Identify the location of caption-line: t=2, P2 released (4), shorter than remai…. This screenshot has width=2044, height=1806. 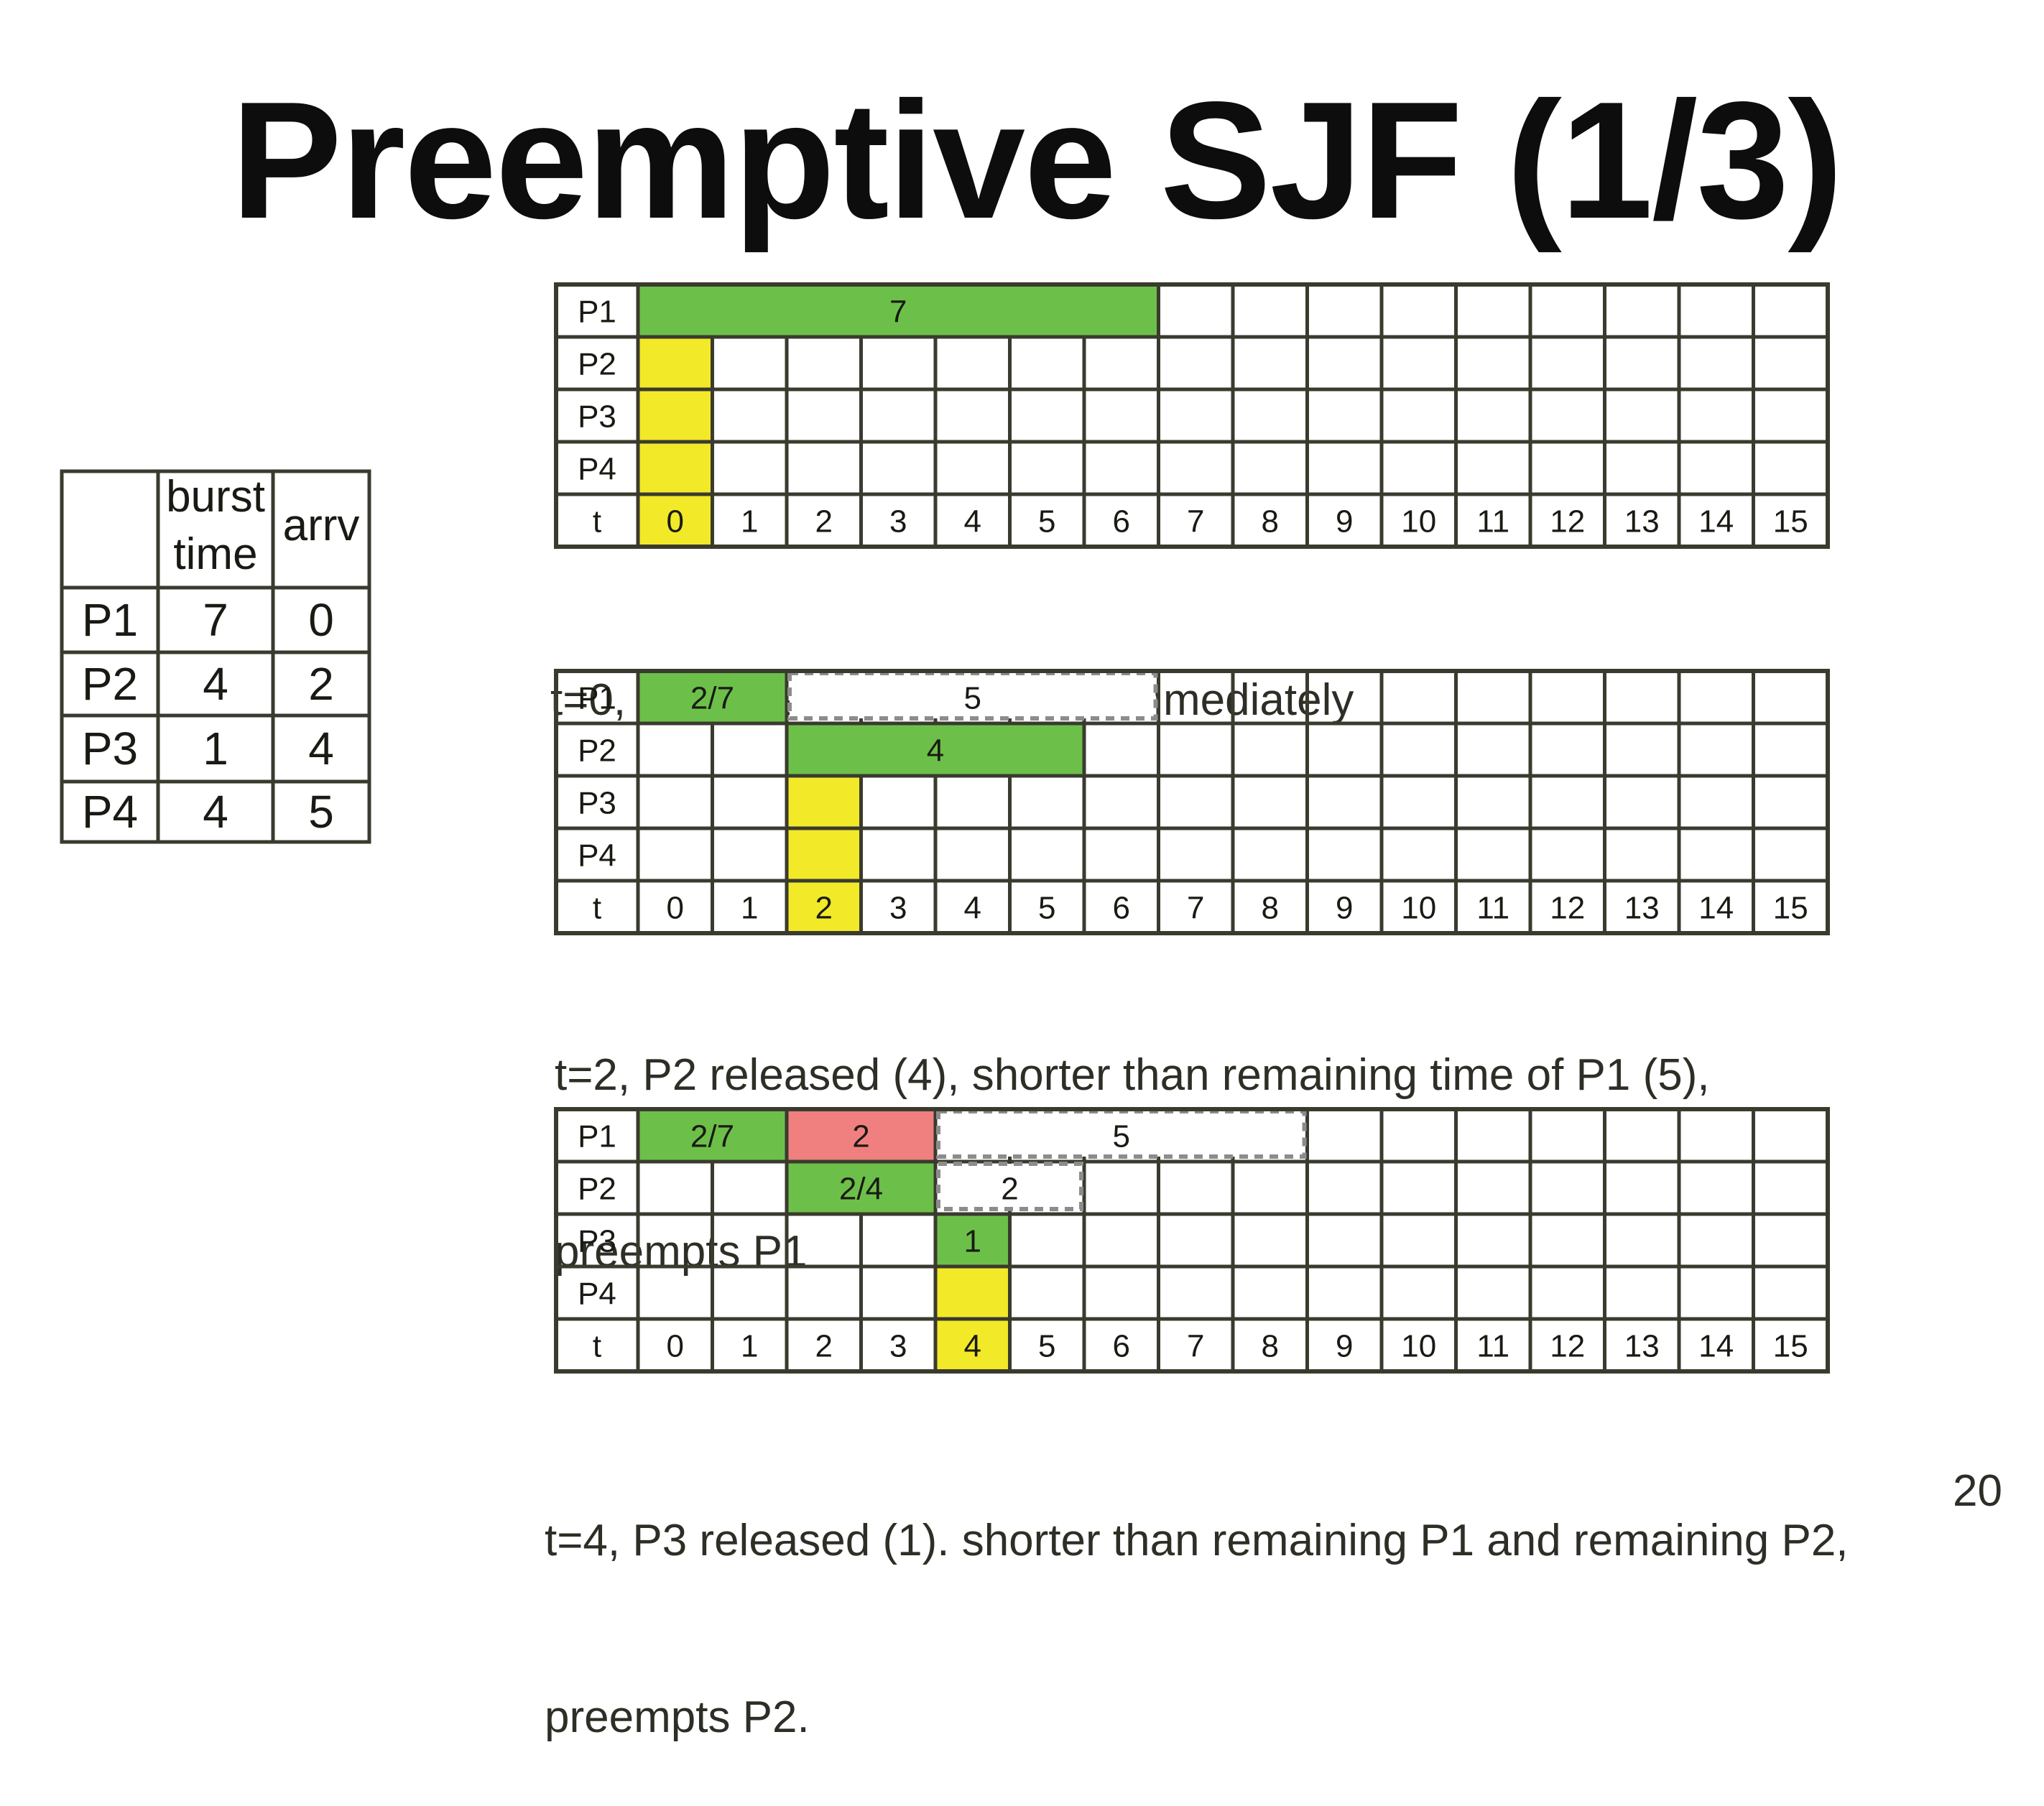
(1132, 1075).